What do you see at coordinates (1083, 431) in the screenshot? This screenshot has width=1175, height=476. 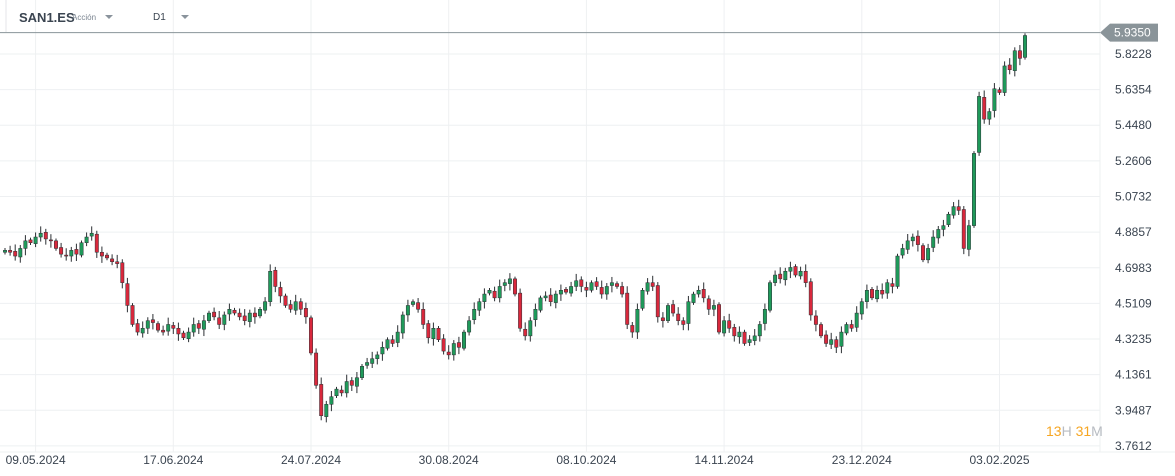 I see `timer-minutes: 31` at bounding box center [1083, 431].